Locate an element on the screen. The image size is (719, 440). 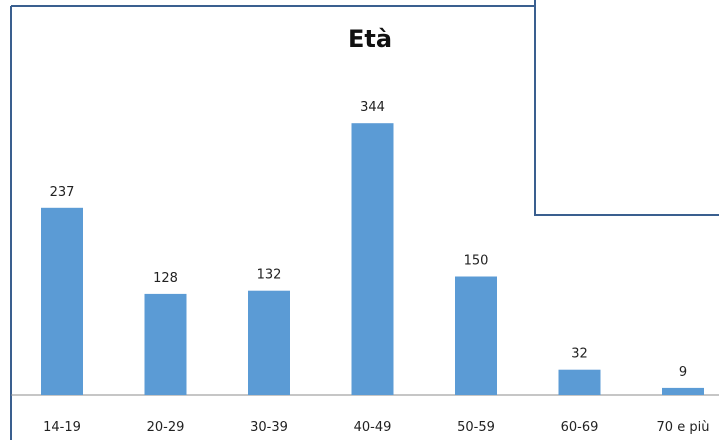
data-label: 32 is located at coordinates (579, 354).